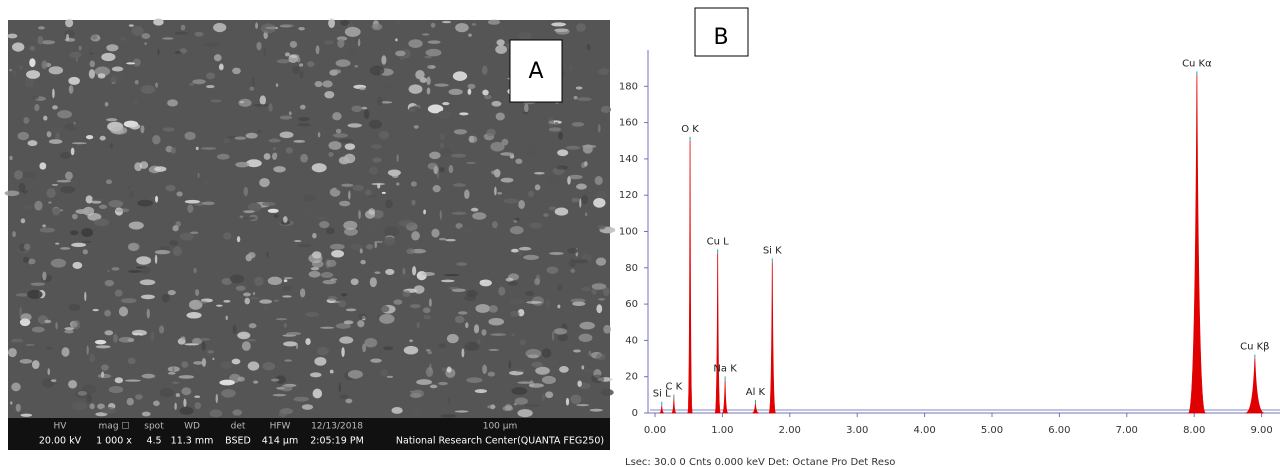 The width and height of the screenshot is (1280, 467). What do you see at coordinates (992, 430) in the screenshot?
I see `x-tick-label: 5.00` at bounding box center [992, 430].